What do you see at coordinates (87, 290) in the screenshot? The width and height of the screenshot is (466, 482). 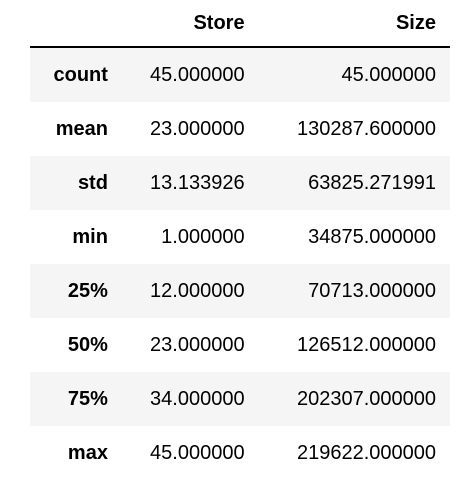 I see `row-index-label: 25%` at bounding box center [87, 290].